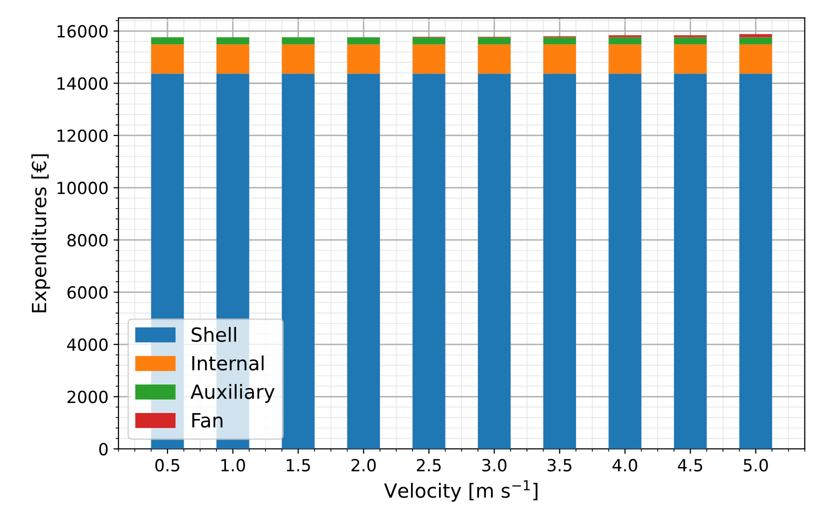 The height and width of the screenshot is (513, 817). I want to click on legend-label: Fan, so click(207, 420).